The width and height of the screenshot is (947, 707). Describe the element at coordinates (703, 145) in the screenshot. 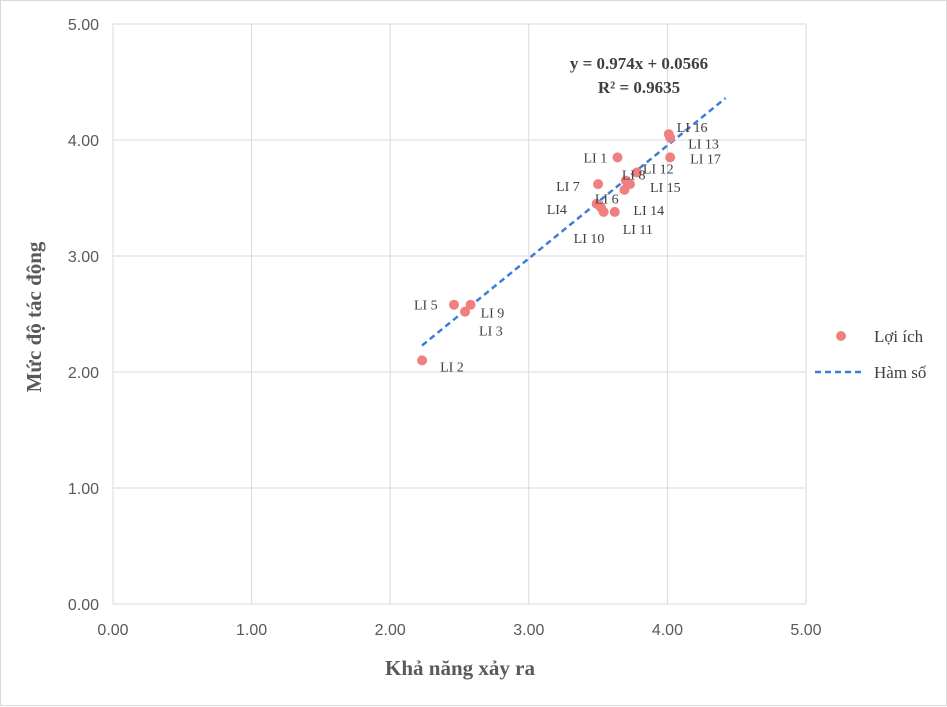

I see `data-point-label: LI 13` at that location.